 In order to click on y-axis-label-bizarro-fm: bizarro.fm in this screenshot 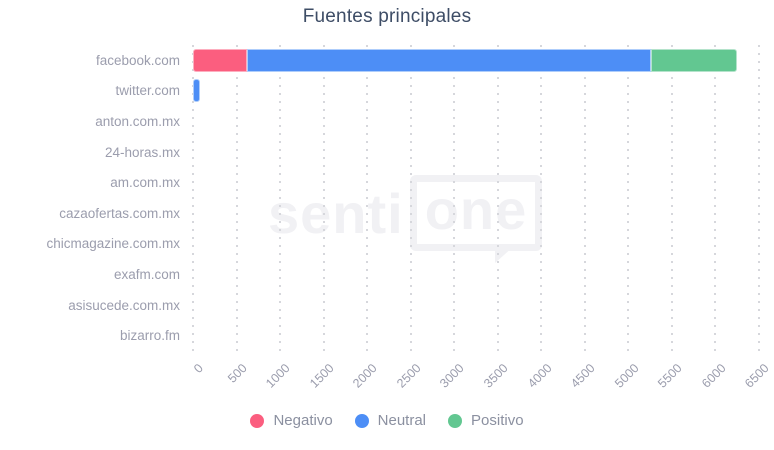, I will do `click(149, 336)`.